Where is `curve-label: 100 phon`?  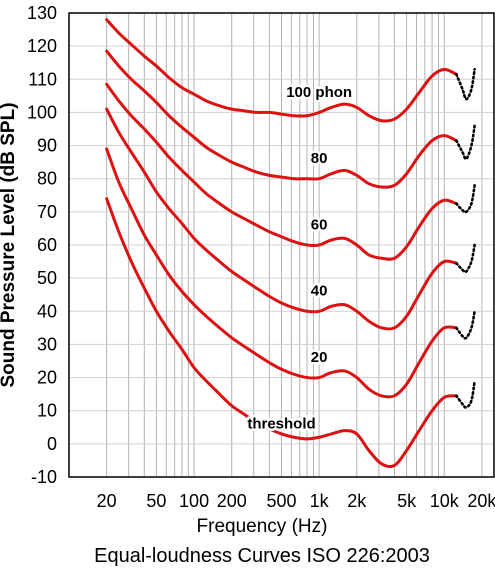 curve-label: 100 phon is located at coordinates (319, 92).